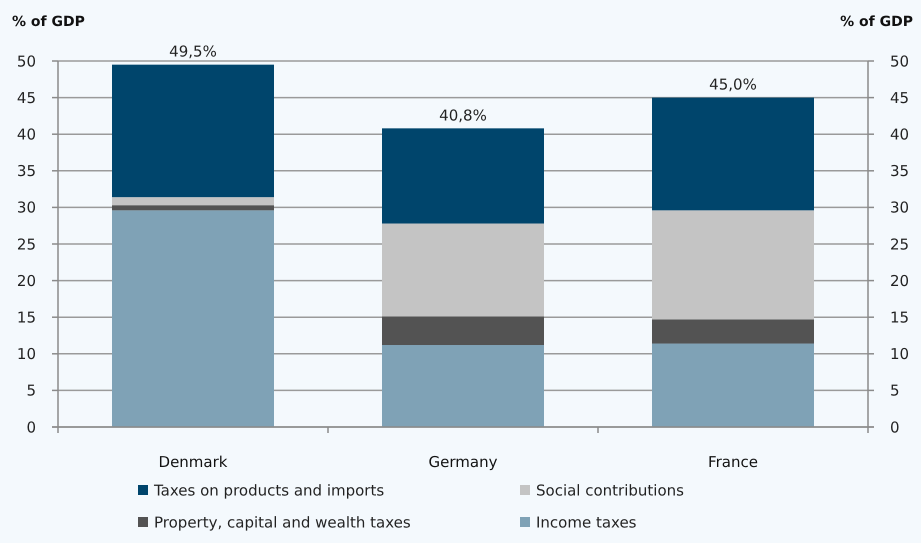  I want to click on y-tick-label: 10, so click(26, 354).